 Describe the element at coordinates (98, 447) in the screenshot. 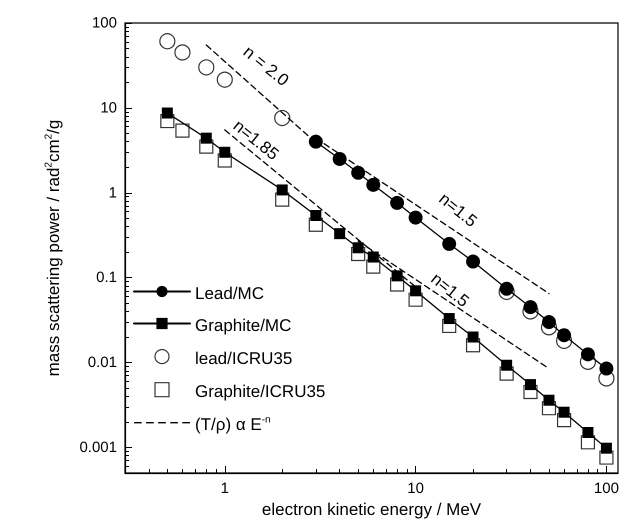

I see `y-tick-label: 0.001` at that location.